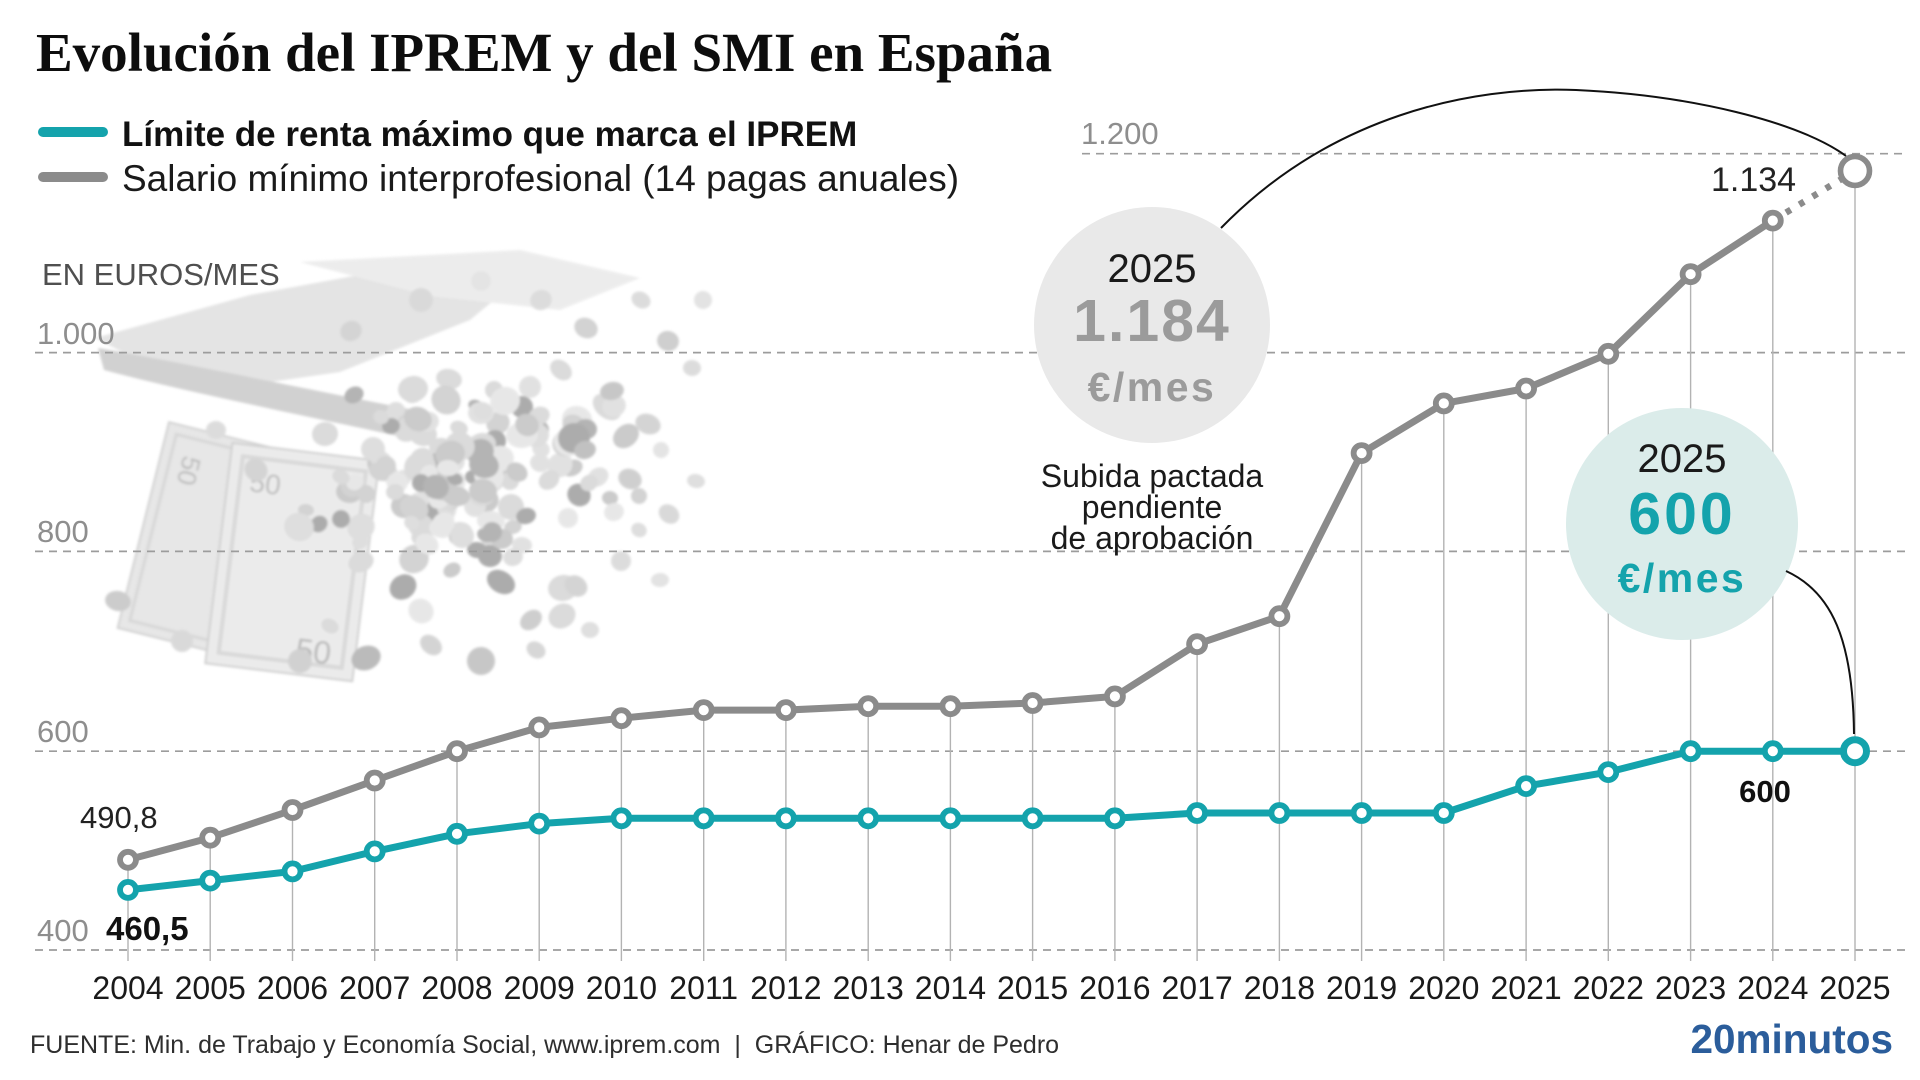 The width and height of the screenshot is (1920, 1080). I want to click on svg-text: 1.200, so click(1120, 133).